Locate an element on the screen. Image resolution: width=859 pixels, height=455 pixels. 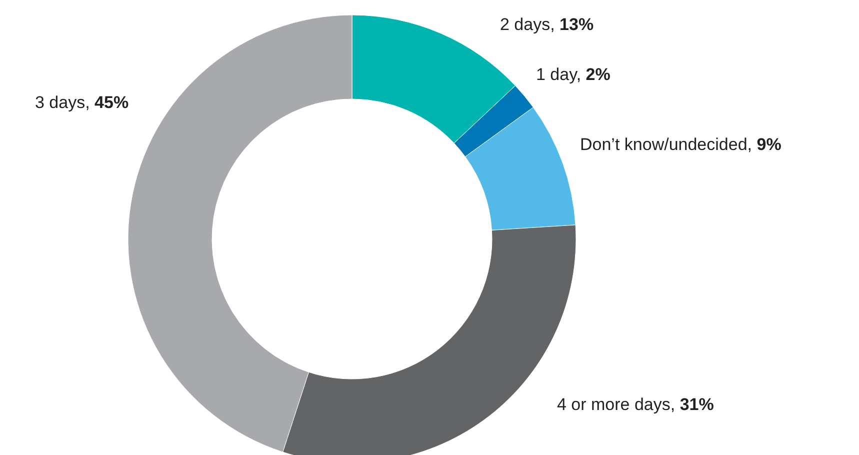
slice-label: 2 days is located at coordinates (525, 24).